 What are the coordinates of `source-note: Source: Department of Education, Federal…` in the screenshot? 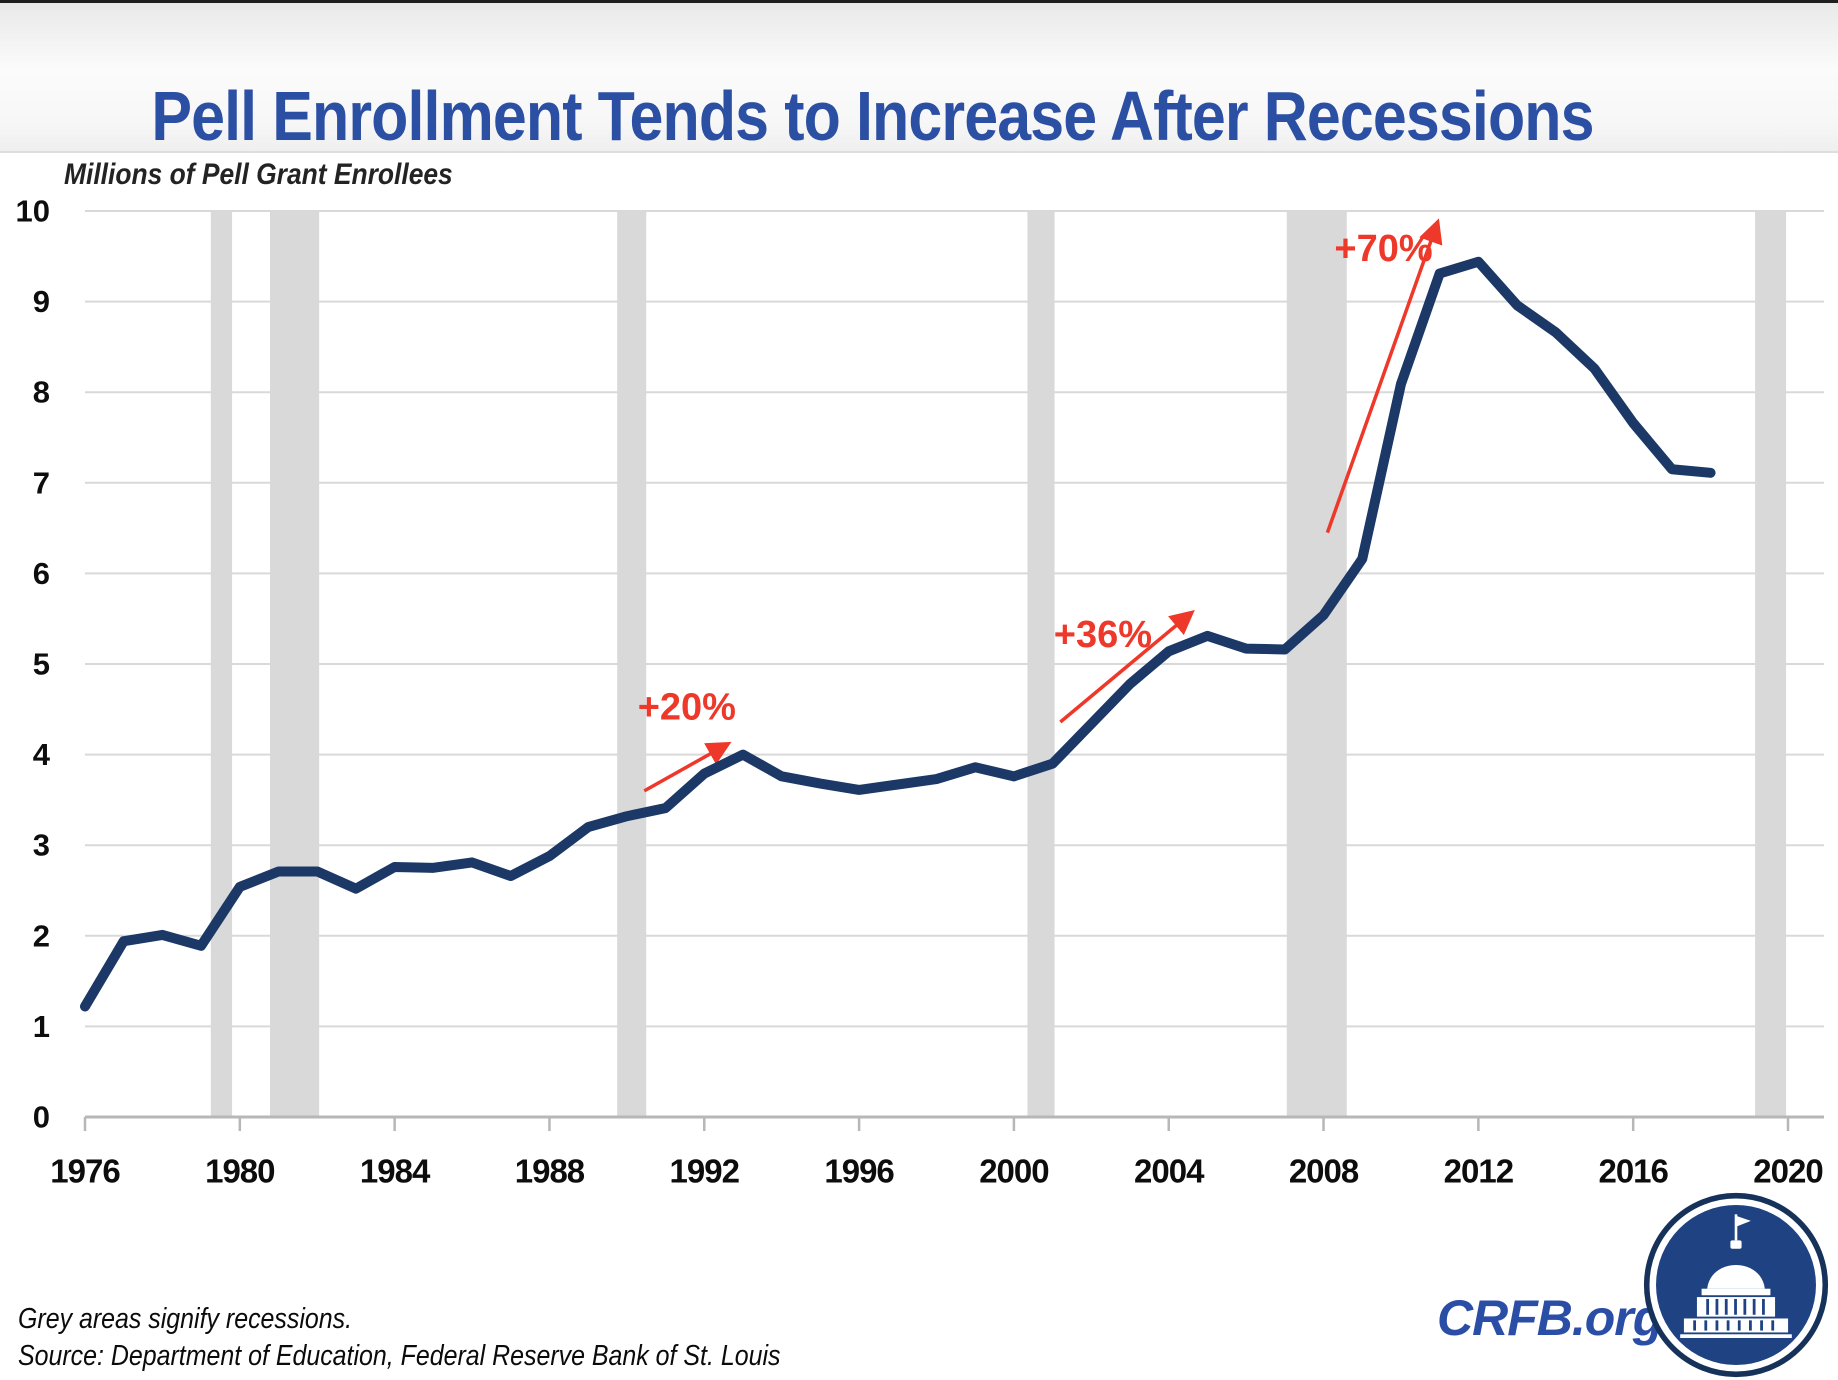 It's located at (399, 1356).